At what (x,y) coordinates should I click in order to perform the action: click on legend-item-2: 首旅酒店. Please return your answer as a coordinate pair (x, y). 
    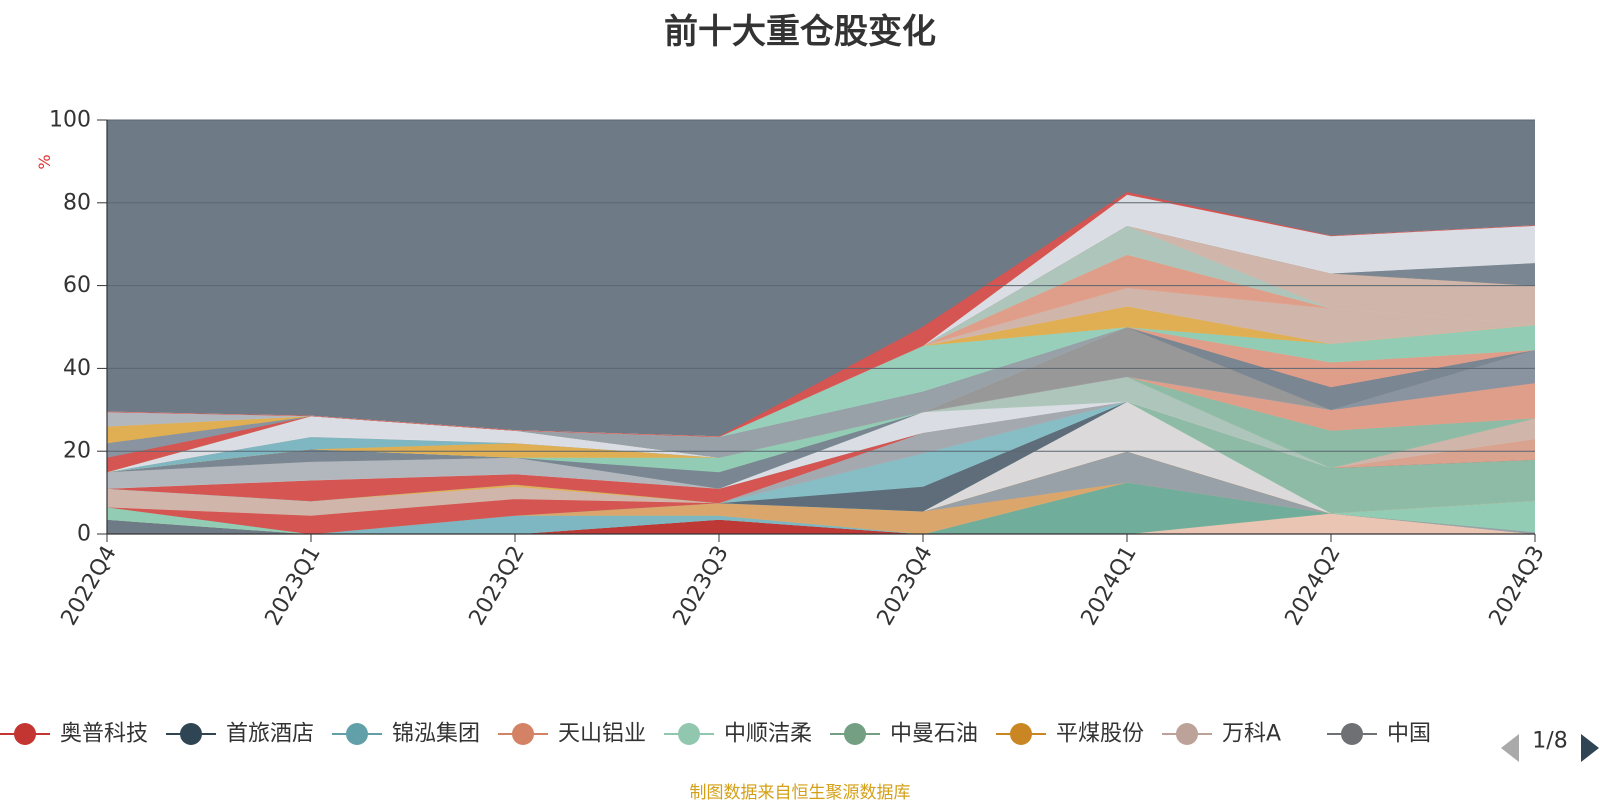
    Looking at the image, I should click on (240, 734).